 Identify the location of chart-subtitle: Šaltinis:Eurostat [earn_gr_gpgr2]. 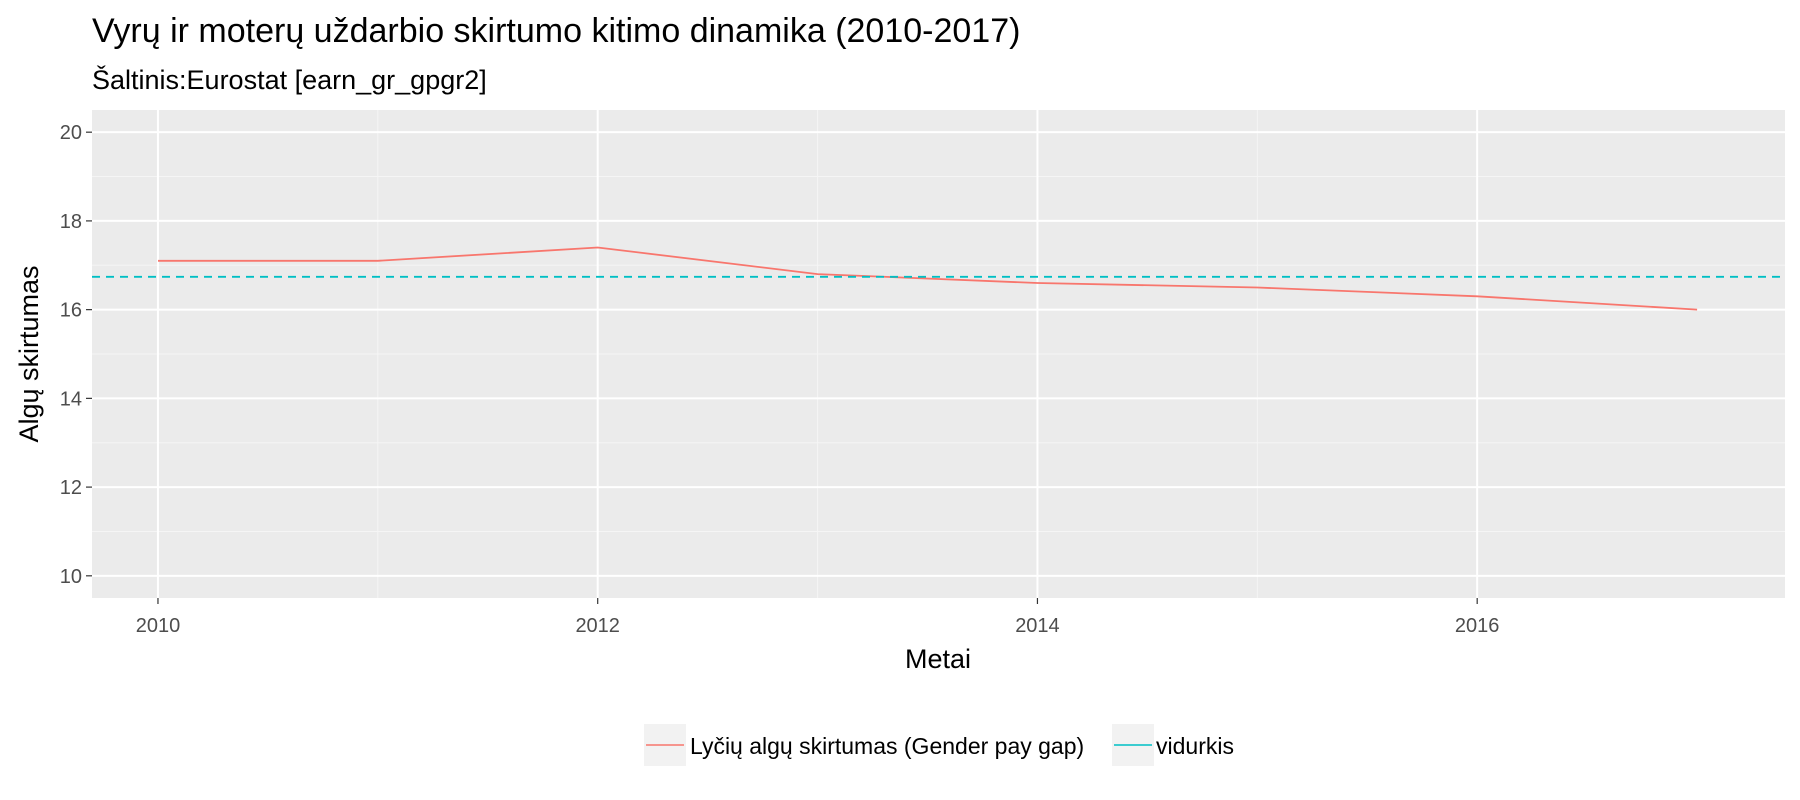
(289, 79).